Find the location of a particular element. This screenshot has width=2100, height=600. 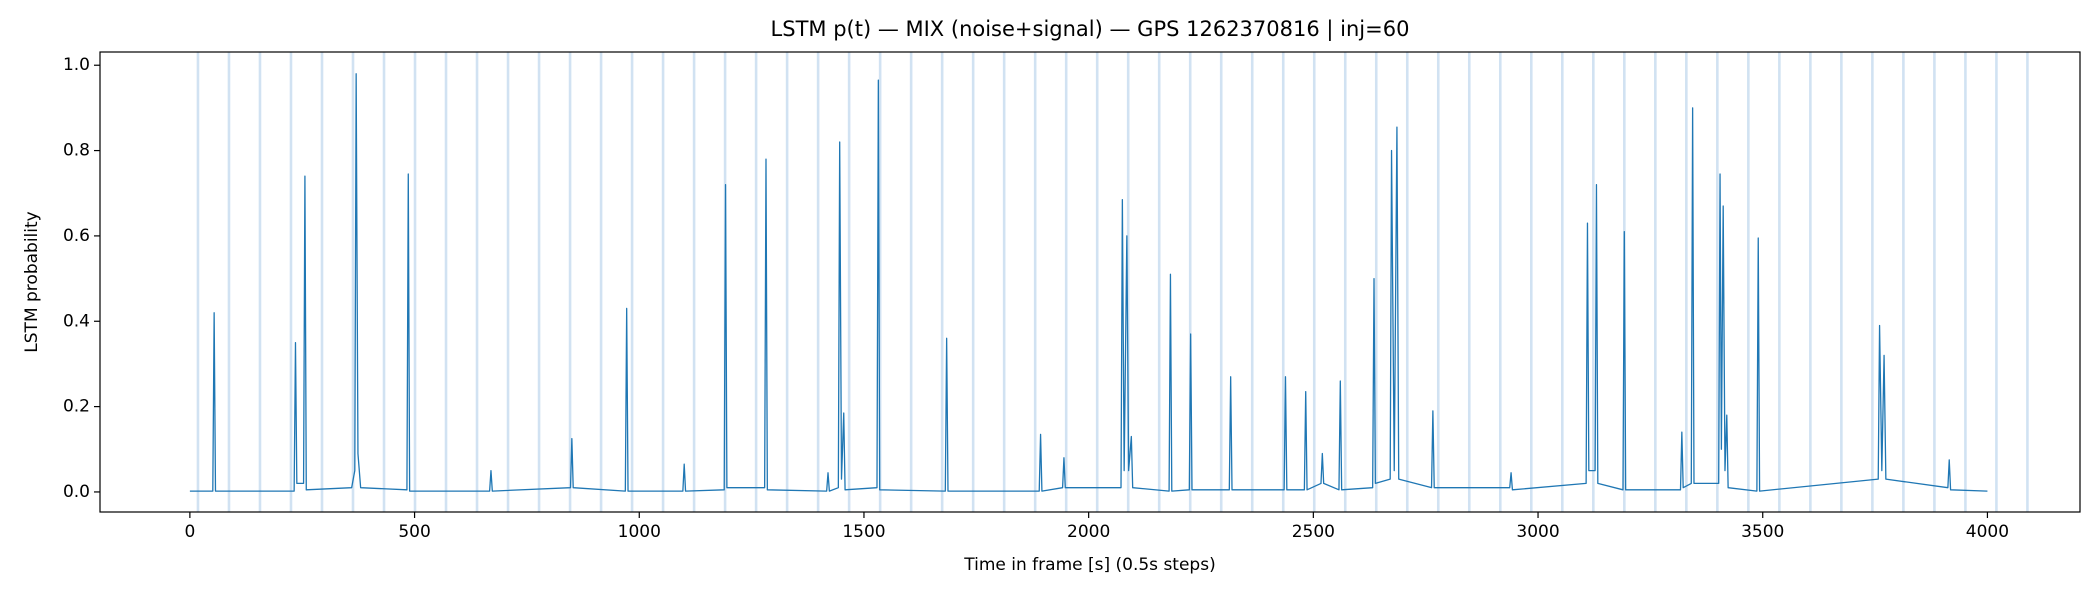

x-tick-label: 2000 is located at coordinates (1088, 532).